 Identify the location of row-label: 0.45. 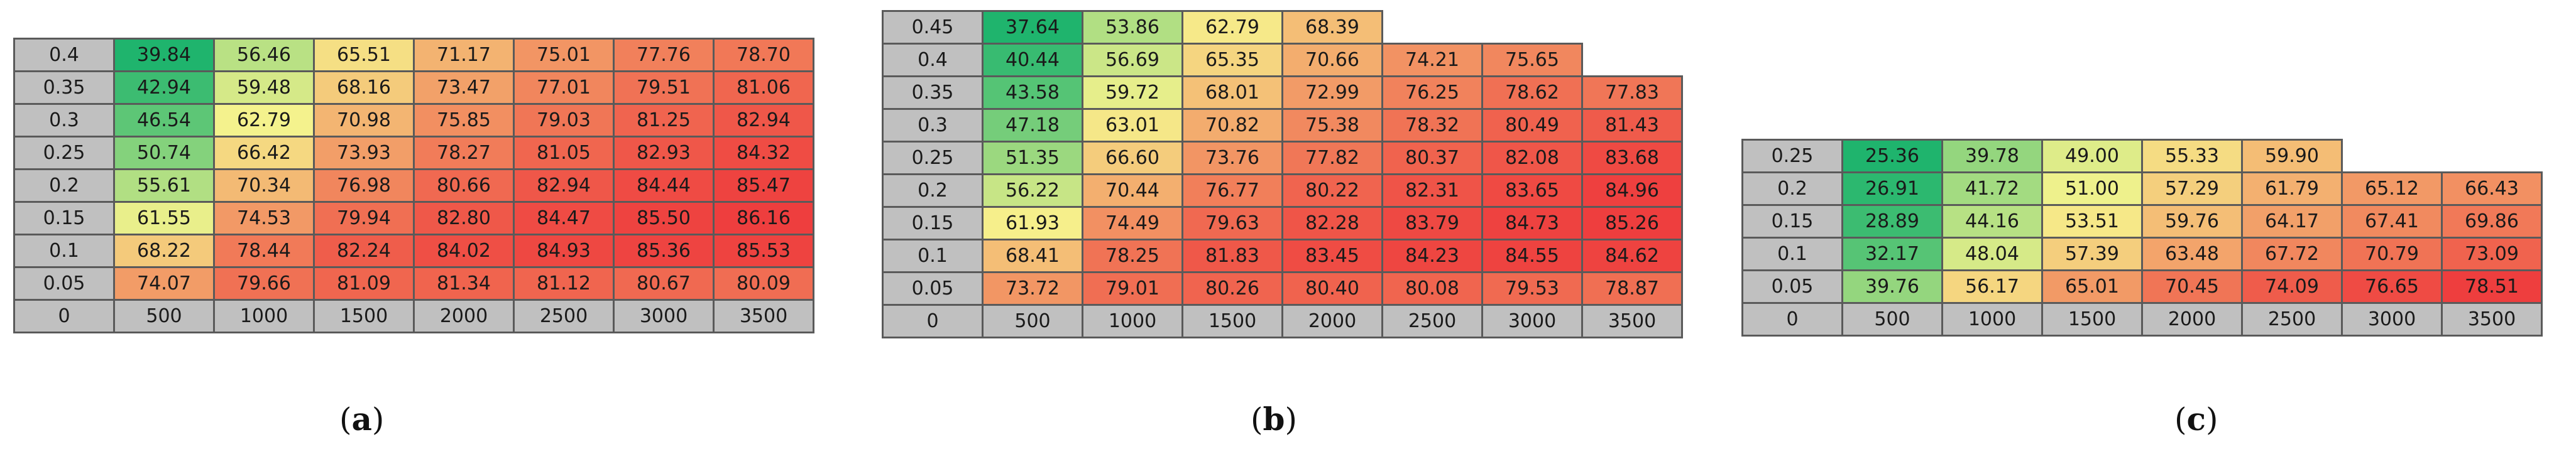
(933, 27).